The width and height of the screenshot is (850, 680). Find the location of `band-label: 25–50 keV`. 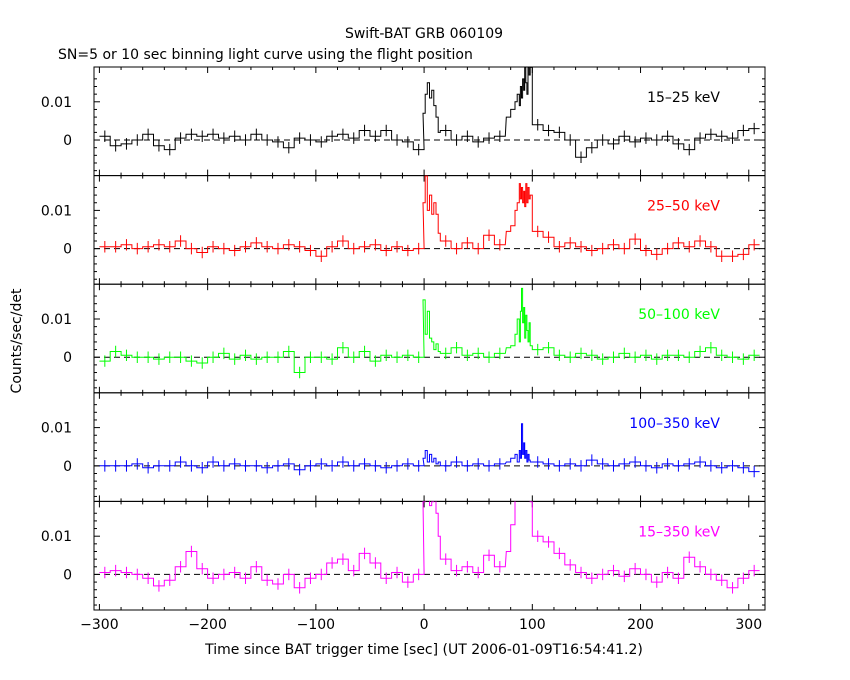

band-label: 25–50 keV is located at coordinates (683, 207).